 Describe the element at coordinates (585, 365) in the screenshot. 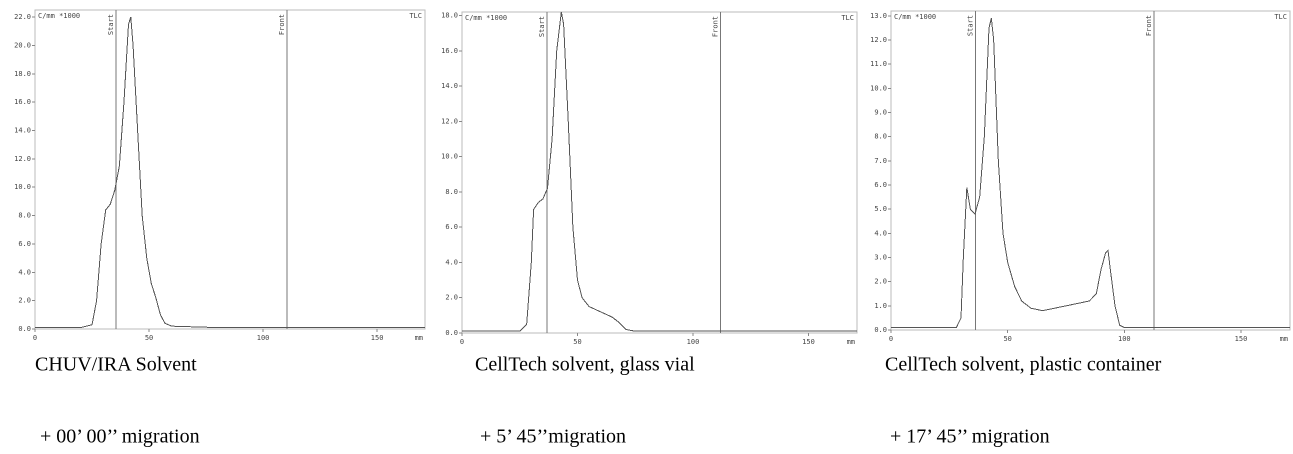

I see `caption: CellTech solvent, glass vial` at that location.